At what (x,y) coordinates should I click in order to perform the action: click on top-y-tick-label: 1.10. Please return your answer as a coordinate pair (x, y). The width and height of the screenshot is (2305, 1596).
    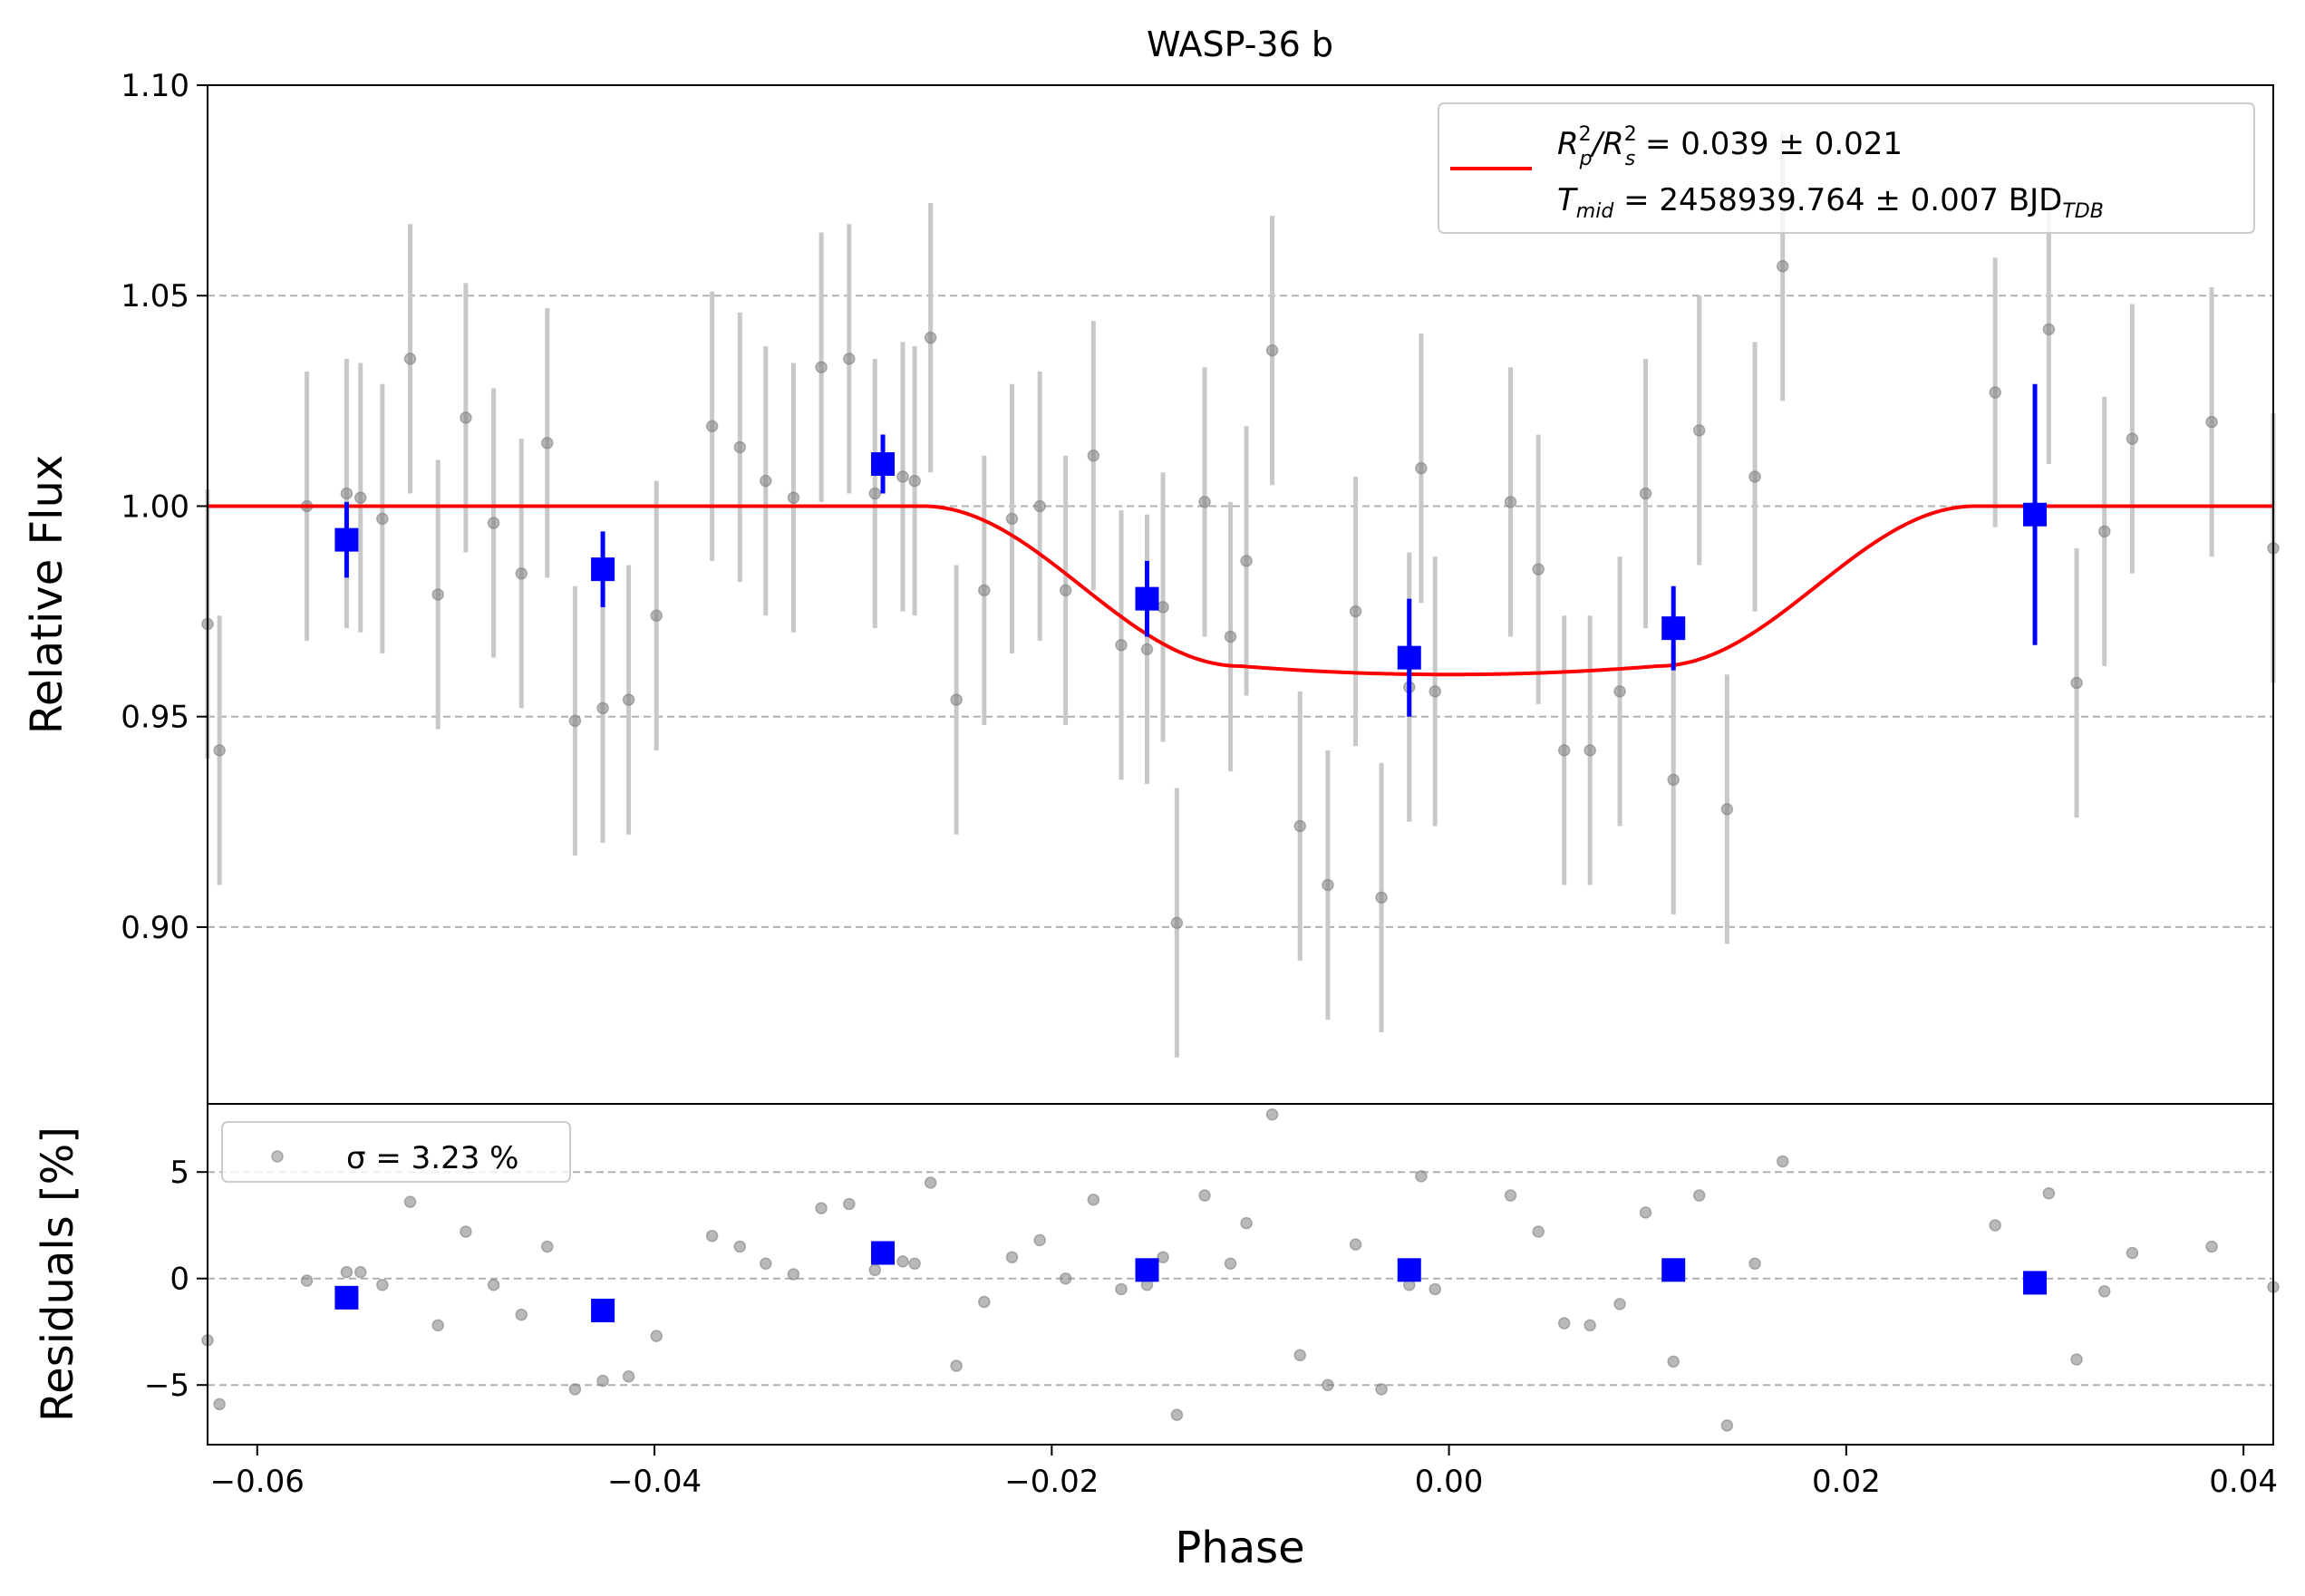
    Looking at the image, I should click on (155, 86).